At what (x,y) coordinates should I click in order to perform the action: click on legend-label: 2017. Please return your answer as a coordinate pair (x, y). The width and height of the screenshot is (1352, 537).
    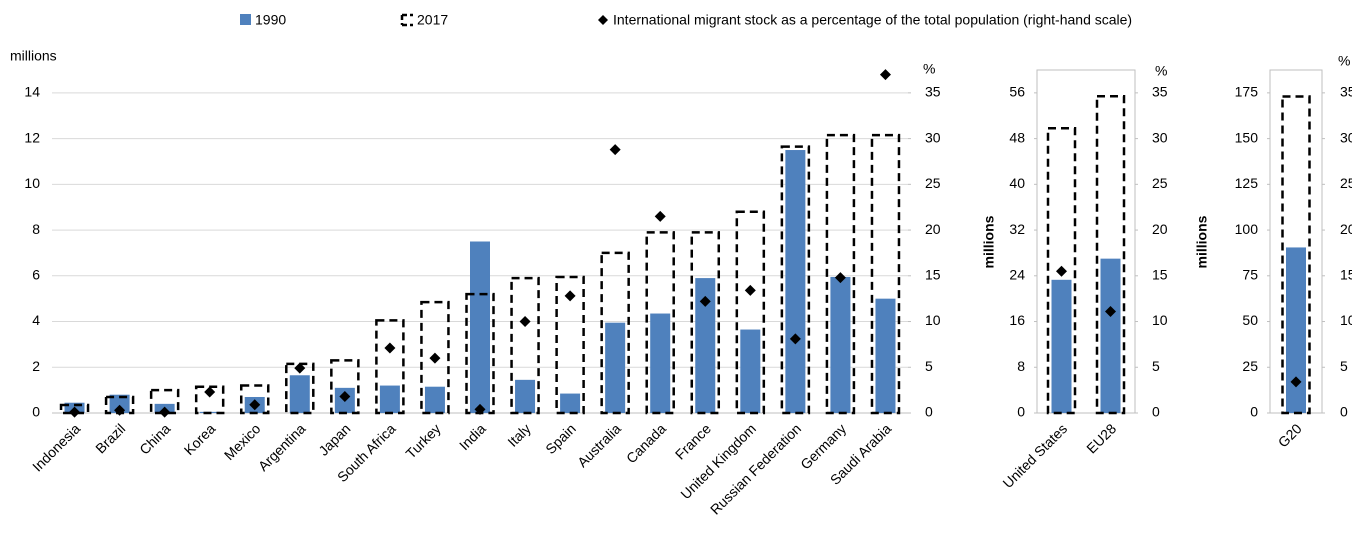
    Looking at the image, I should click on (432, 20).